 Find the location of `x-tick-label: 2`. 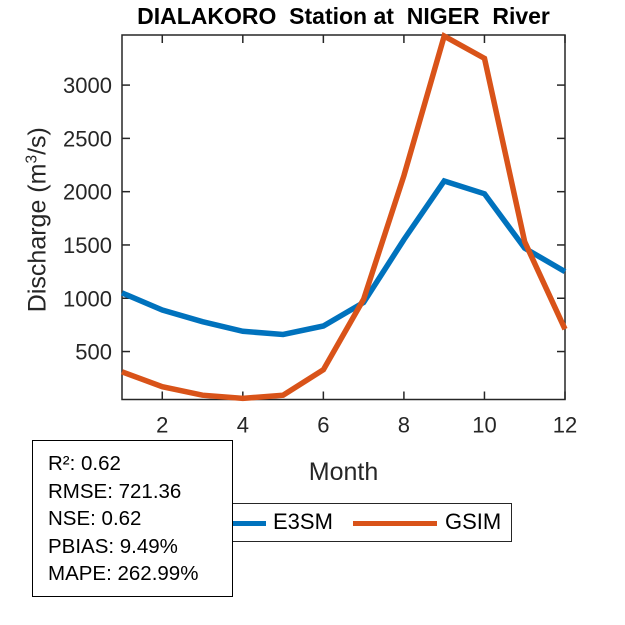

x-tick-label: 2 is located at coordinates (162, 425).